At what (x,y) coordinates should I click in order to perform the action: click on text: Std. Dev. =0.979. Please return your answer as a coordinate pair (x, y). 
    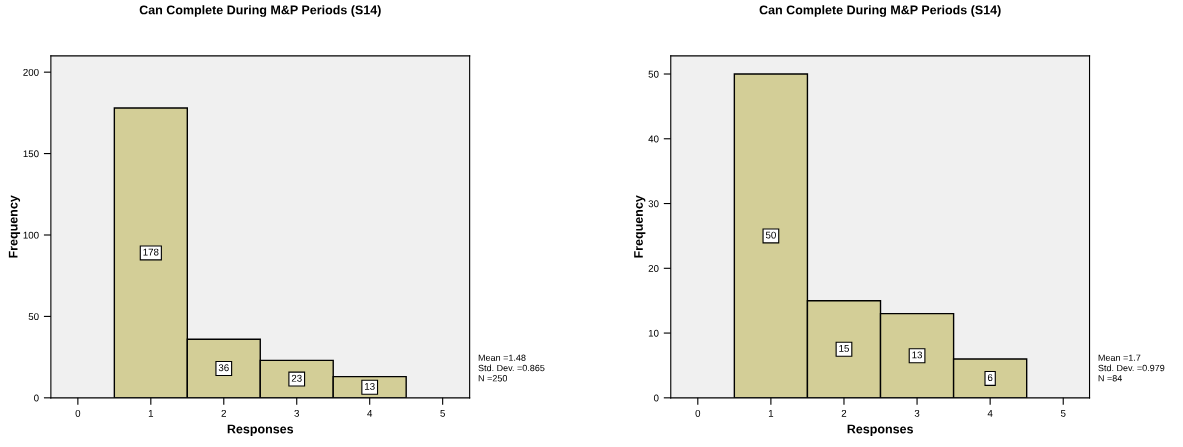
    Looking at the image, I should click on (1131, 368).